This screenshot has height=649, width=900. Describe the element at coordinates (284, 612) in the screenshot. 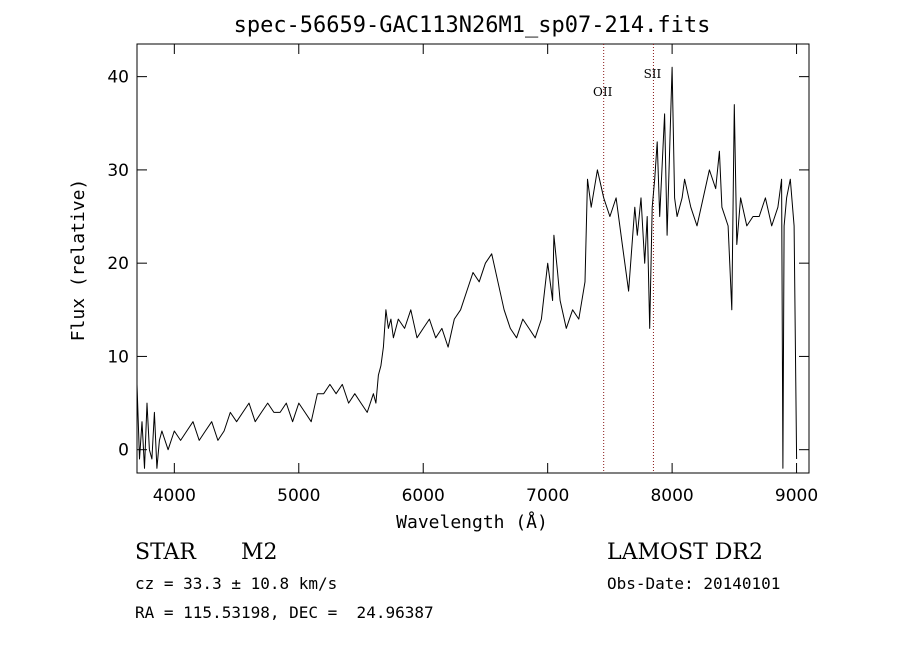

I see `coordinates-text: RA = 115.53198, DEC = 24.96387` at that location.